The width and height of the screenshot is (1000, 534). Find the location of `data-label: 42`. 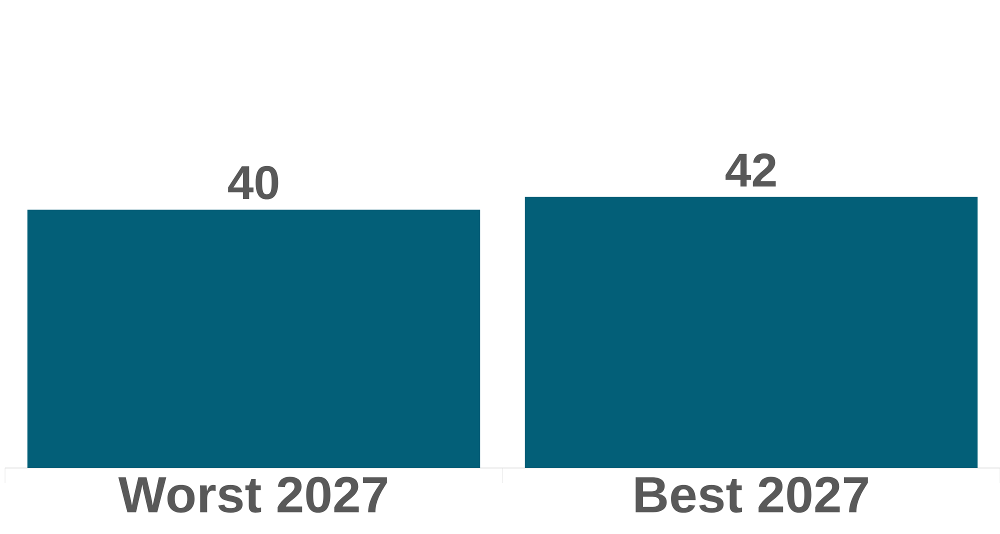

data-label: 42 is located at coordinates (751, 169).